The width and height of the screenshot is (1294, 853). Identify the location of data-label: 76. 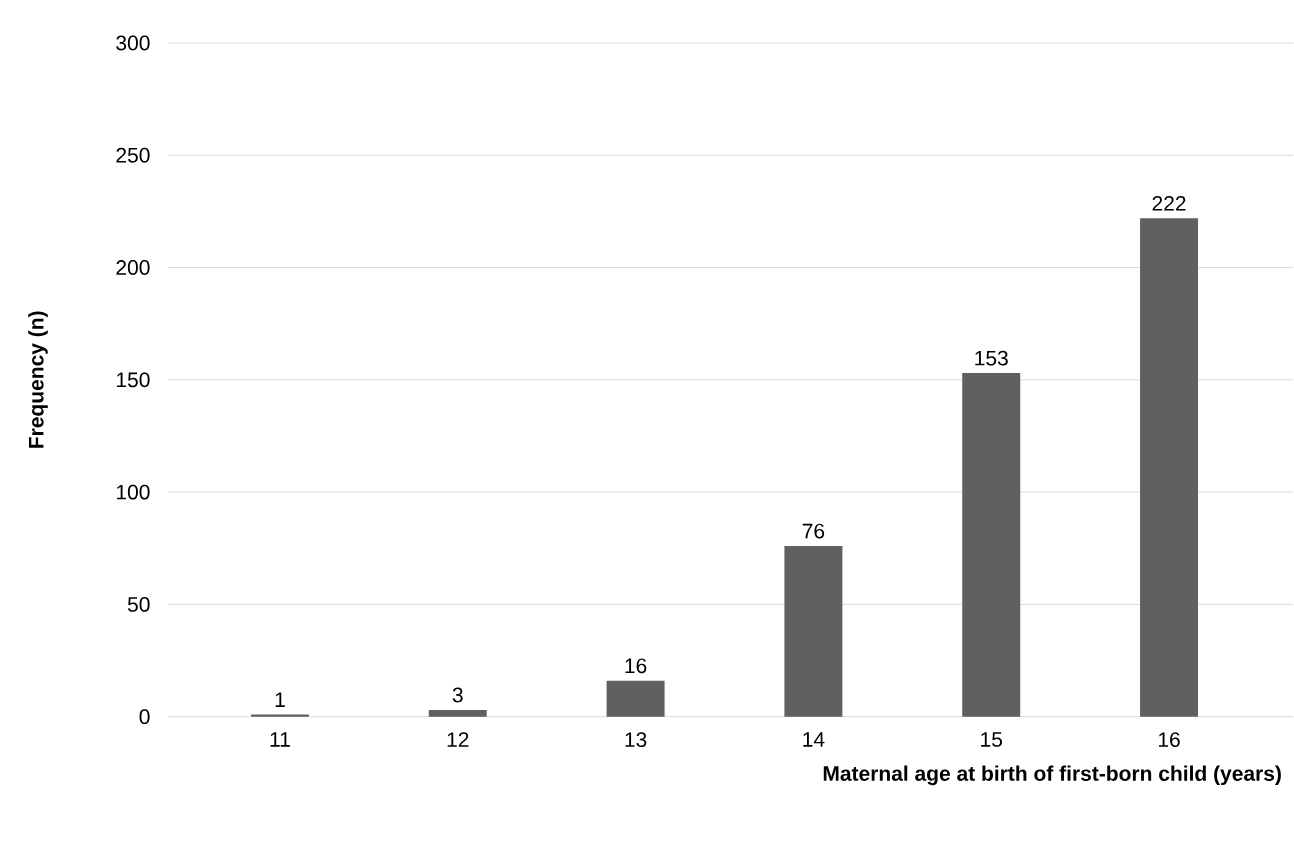
(813, 531).